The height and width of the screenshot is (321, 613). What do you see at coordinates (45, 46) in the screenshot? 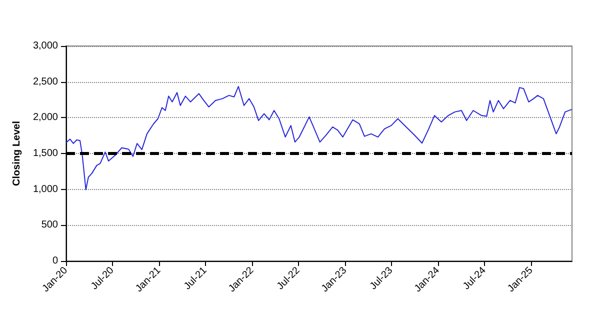
I see `y-tick-label: 3,000` at bounding box center [45, 46].